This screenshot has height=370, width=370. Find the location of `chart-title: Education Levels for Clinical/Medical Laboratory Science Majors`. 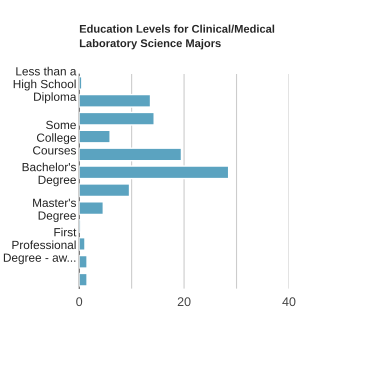

chart-title: Education Levels for Clinical/Medical Laboratory Science Majors is located at coordinates (177, 37).